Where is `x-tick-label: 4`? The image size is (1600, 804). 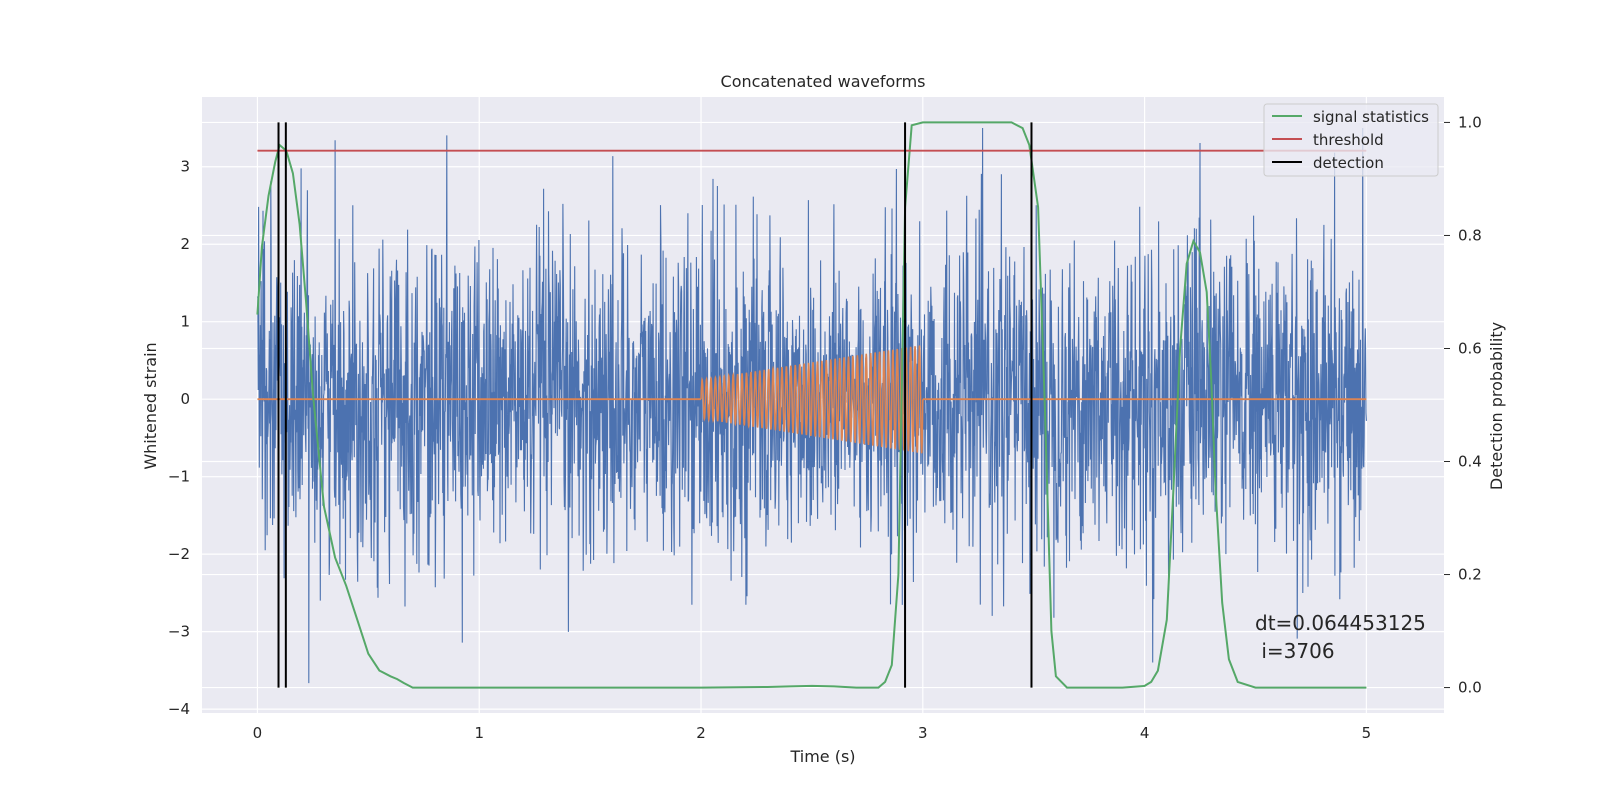 x-tick-label: 4 is located at coordinates (1145, 733).